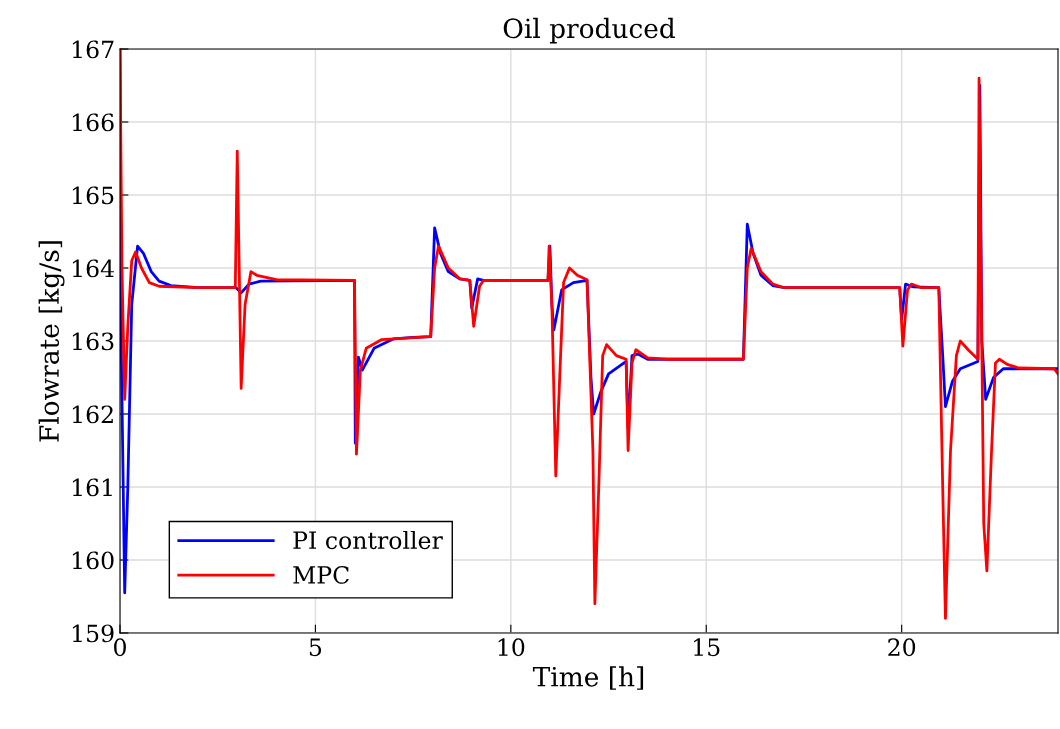  I want to click on x-tick-label: 5, so click(315, 647).